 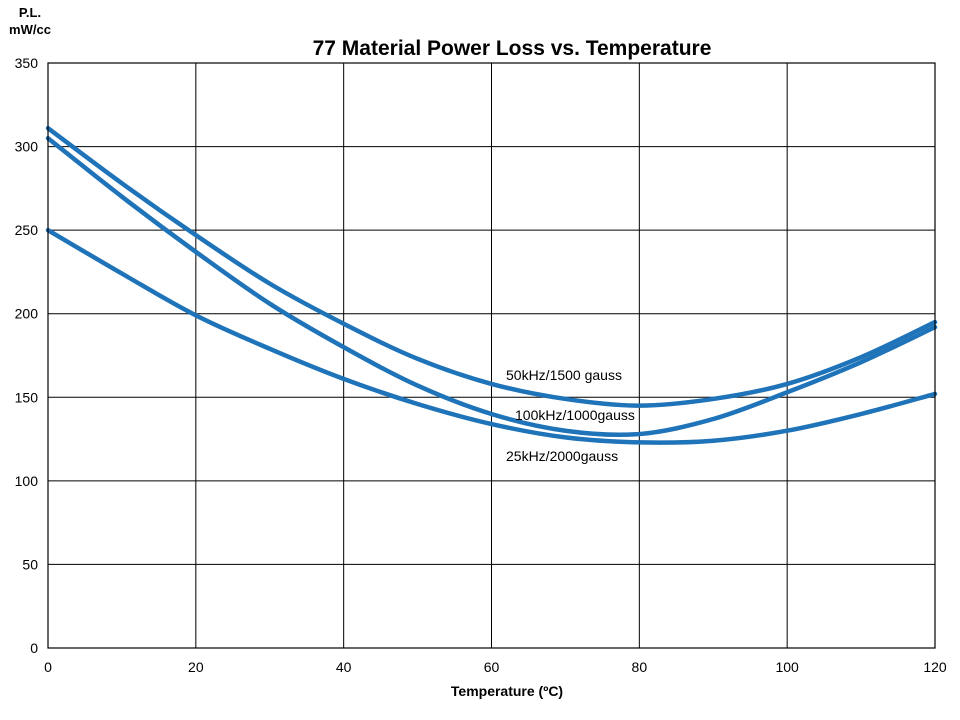 I want to click on series-label-50khz: 50kHz/1500 gauss, so click(x=564, y=375).